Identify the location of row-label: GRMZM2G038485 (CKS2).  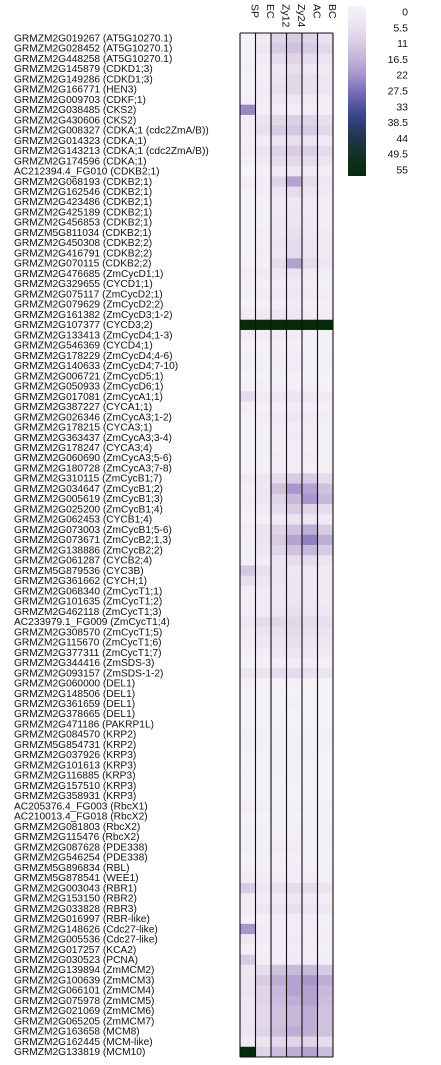
(75, 110).